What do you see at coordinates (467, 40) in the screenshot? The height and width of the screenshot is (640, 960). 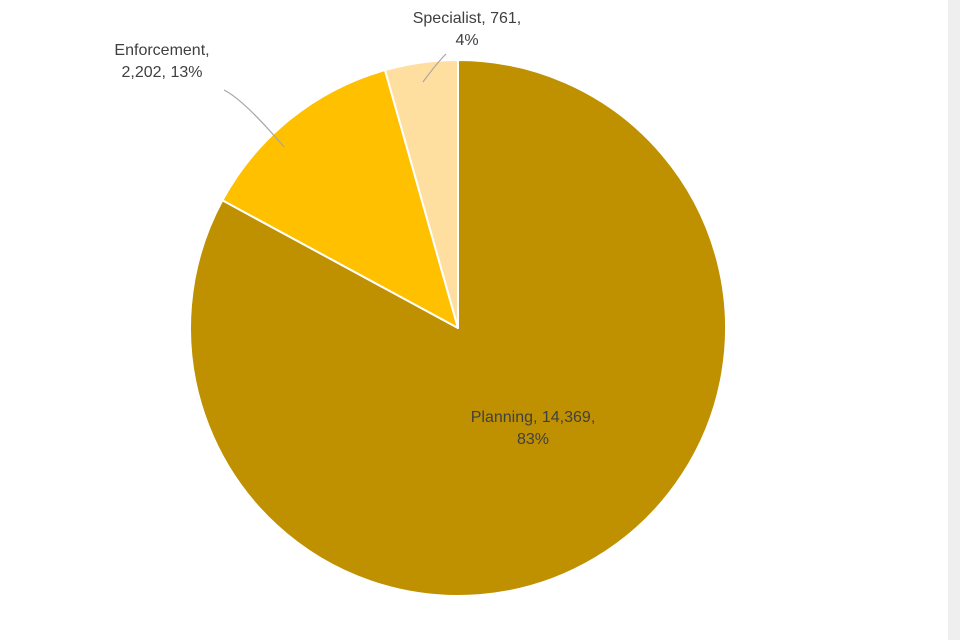 I see `data-label-specialist-line2: 4%` at bounding box center [467, 40].